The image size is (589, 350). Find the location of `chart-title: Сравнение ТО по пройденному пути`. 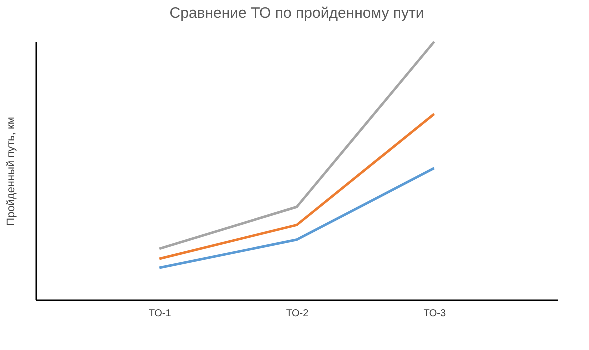

chart-title: Сравнение ТО по пройденному пути is located at coordinates (297, 13).